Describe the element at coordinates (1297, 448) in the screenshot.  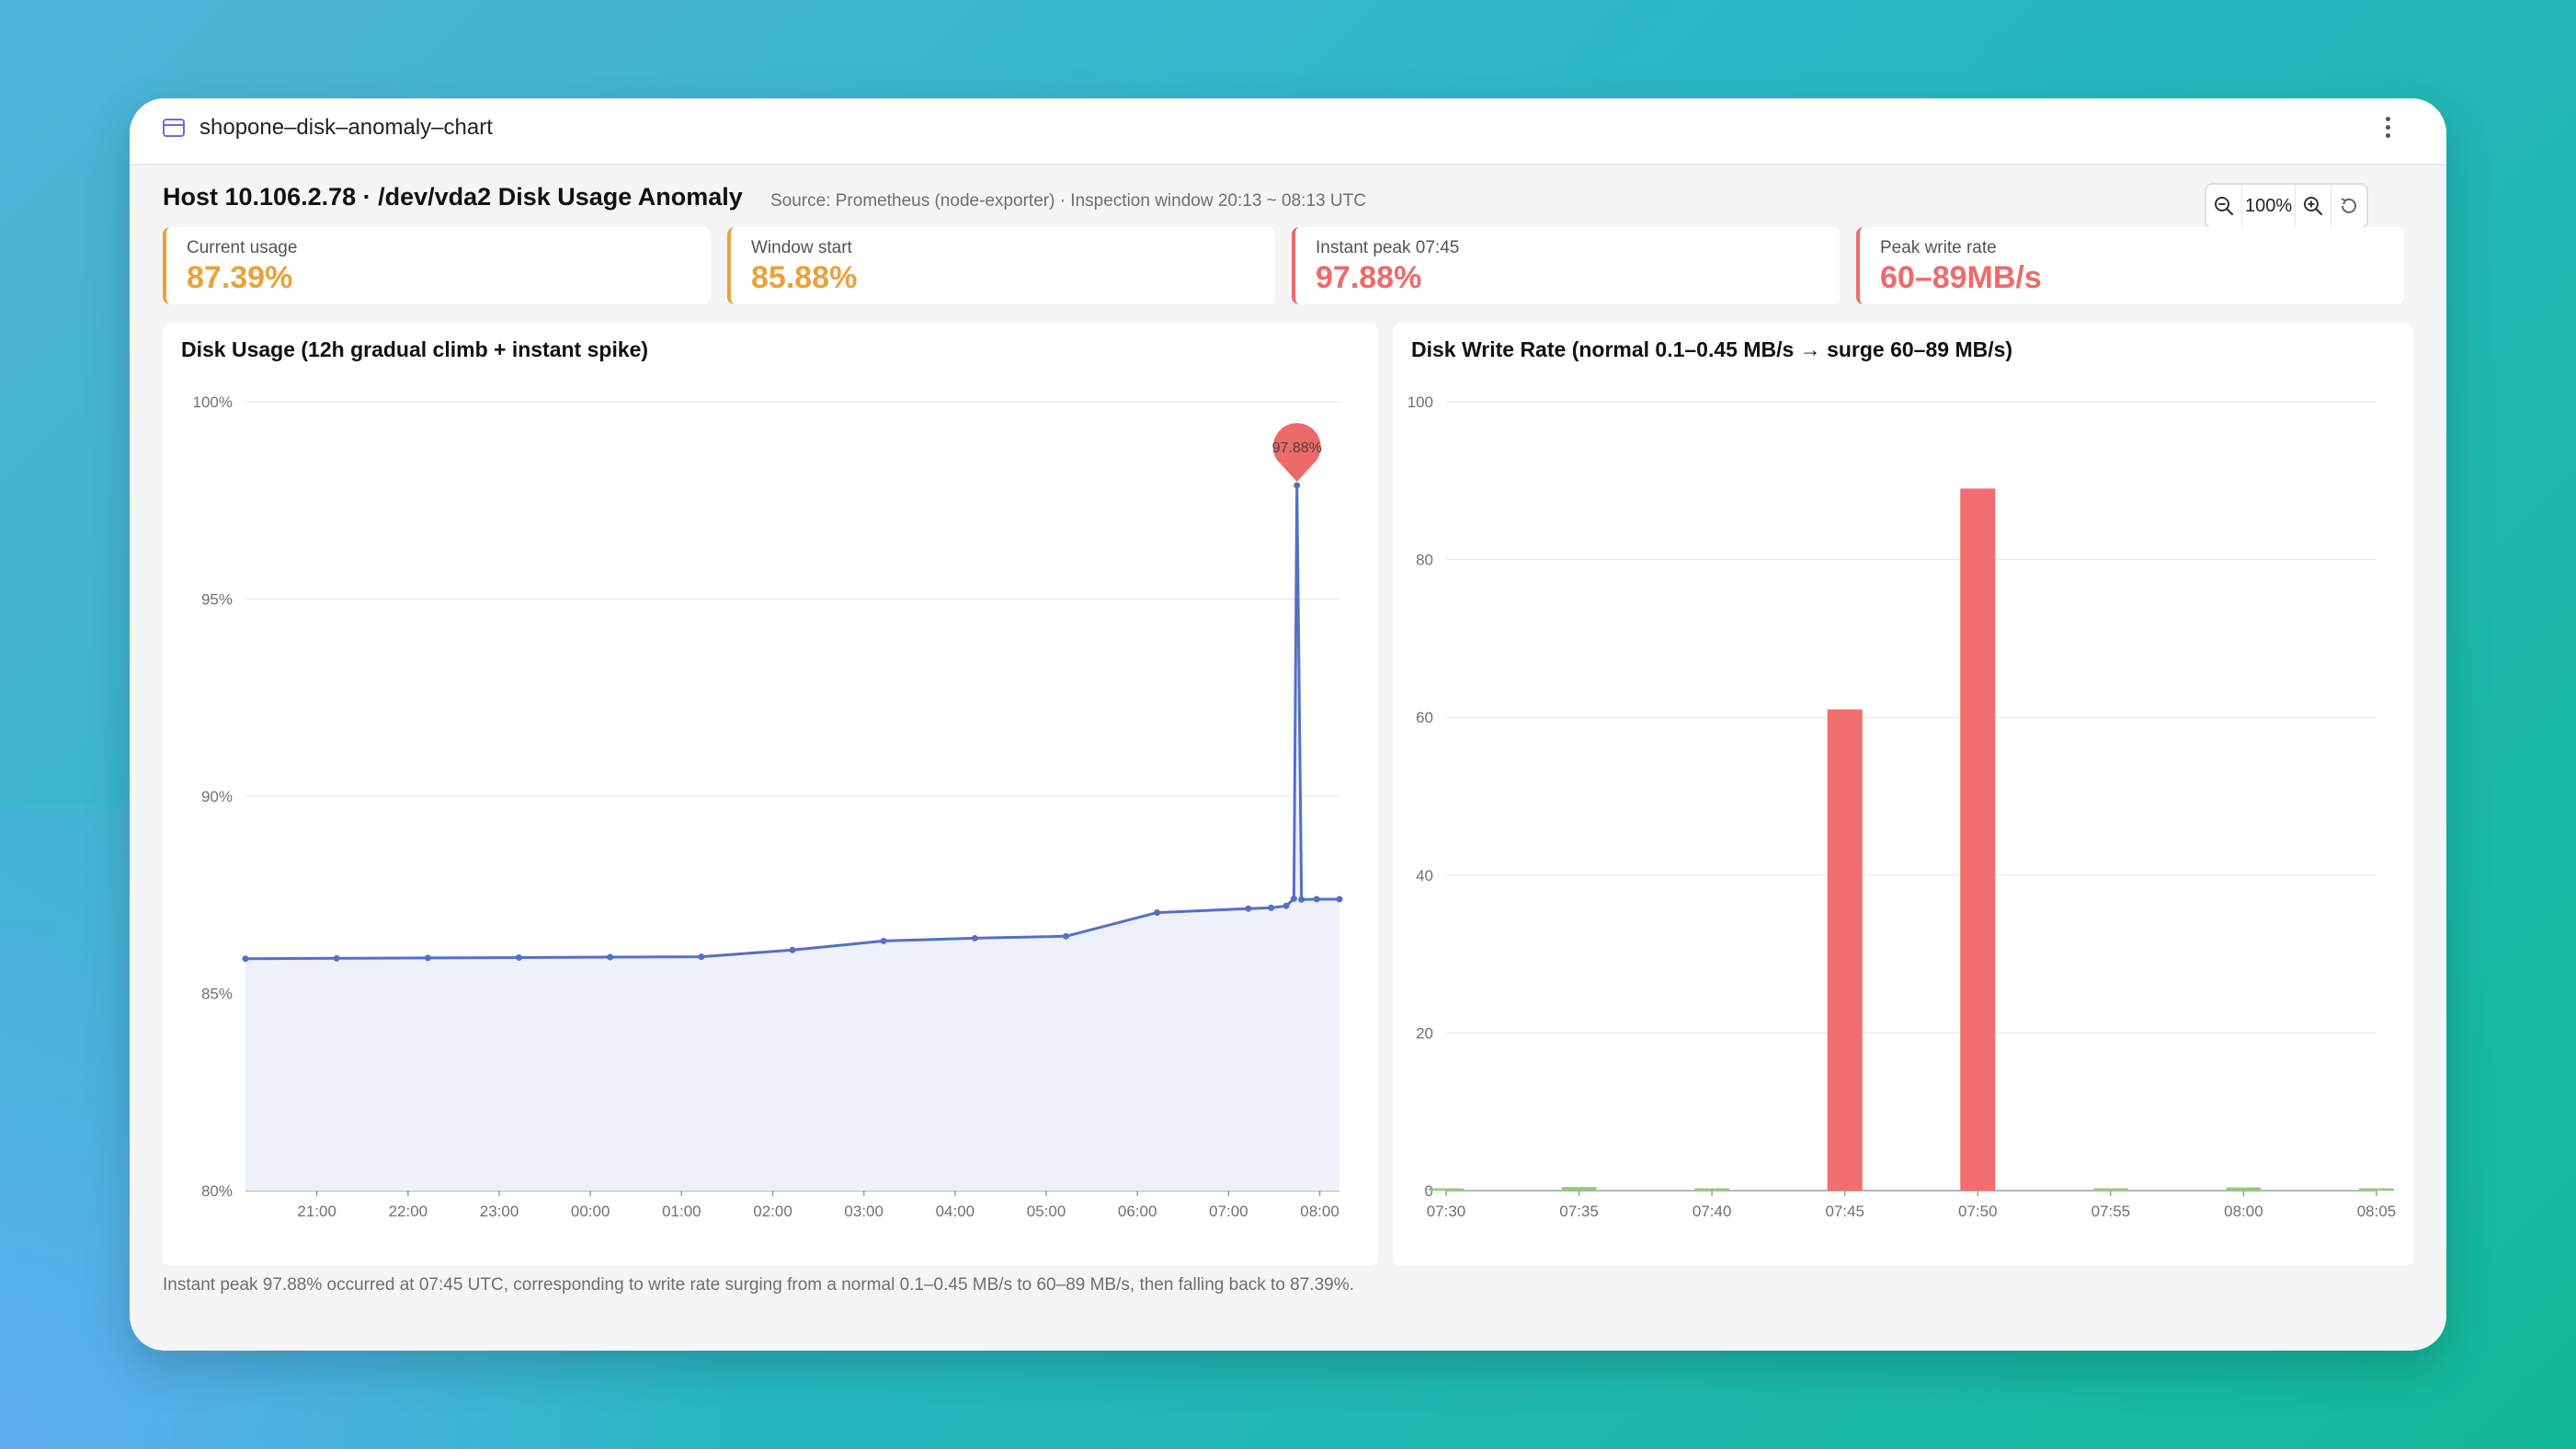
I see `peak-marker-label: 97.88%` at that location.